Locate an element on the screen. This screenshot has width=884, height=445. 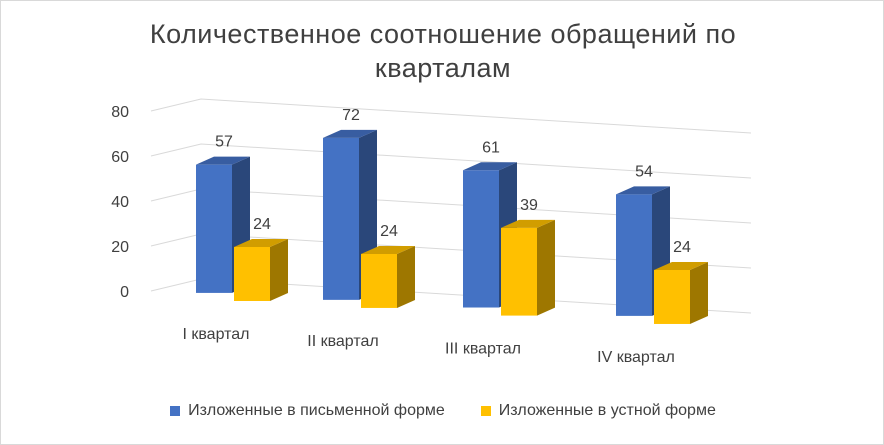
x-tick-label-4: IV квартал is located at coordinates (636, 357).